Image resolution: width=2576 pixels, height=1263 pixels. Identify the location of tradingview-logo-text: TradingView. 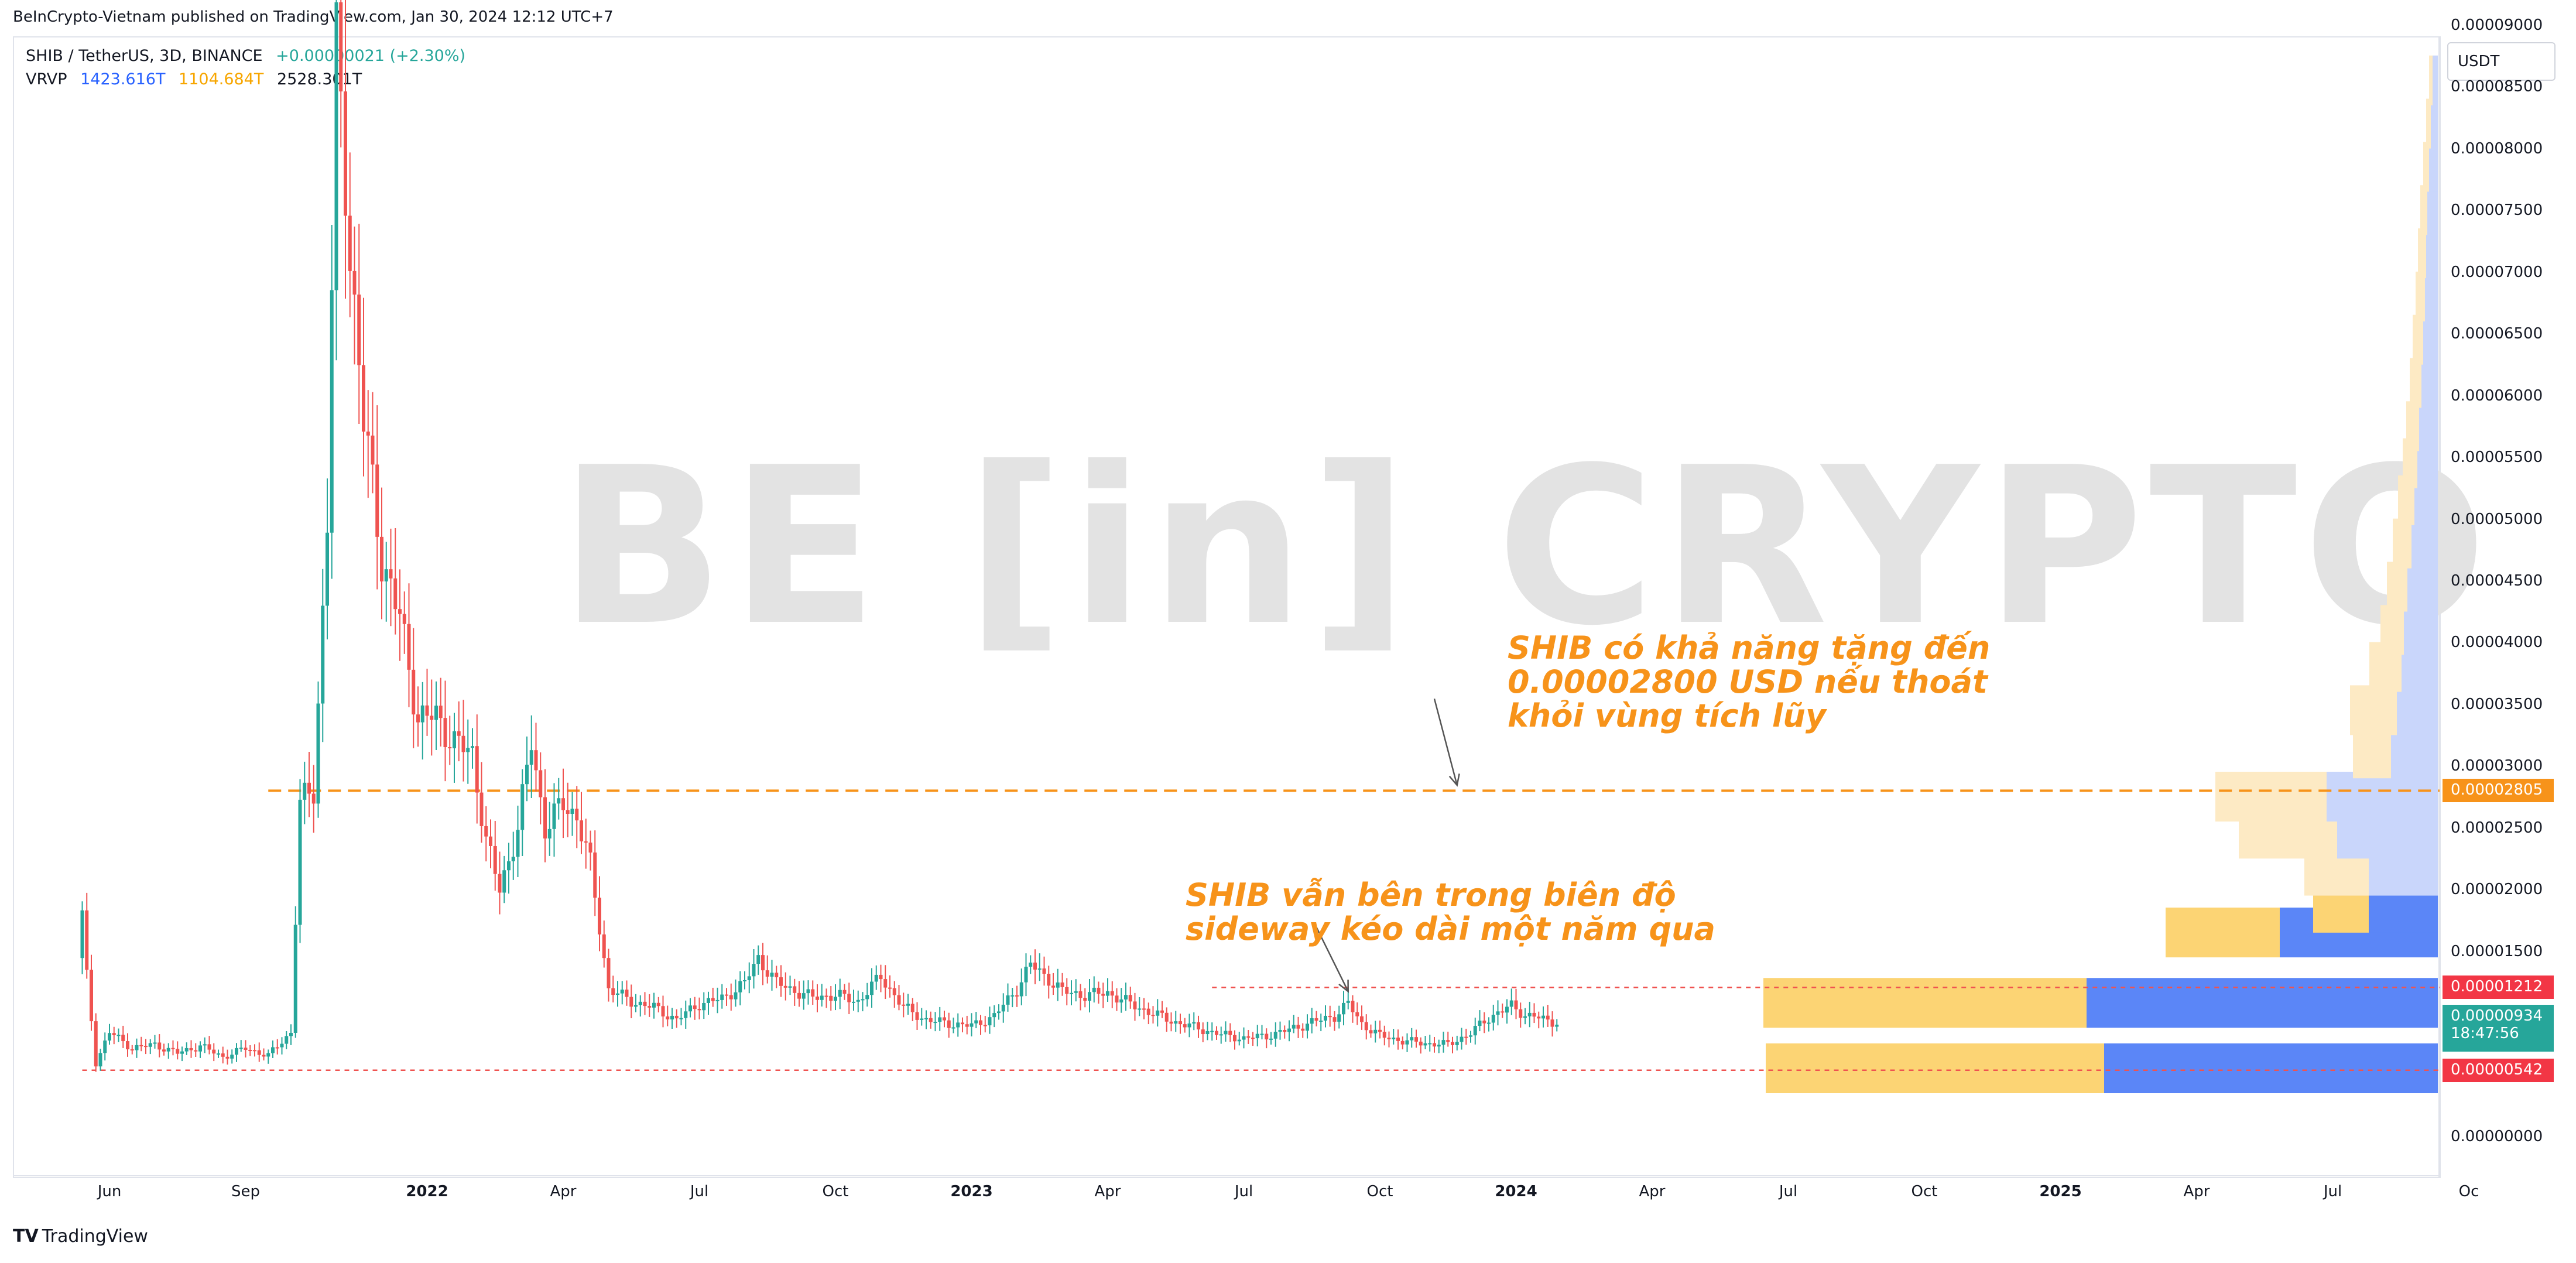
(95, 1236).